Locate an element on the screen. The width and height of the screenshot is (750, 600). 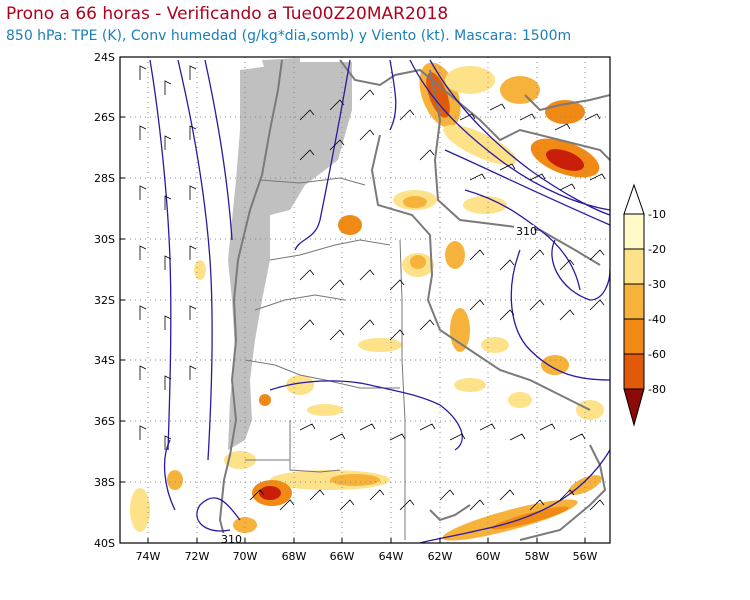
lat-label: 40S is located at coordinates (104, 543).